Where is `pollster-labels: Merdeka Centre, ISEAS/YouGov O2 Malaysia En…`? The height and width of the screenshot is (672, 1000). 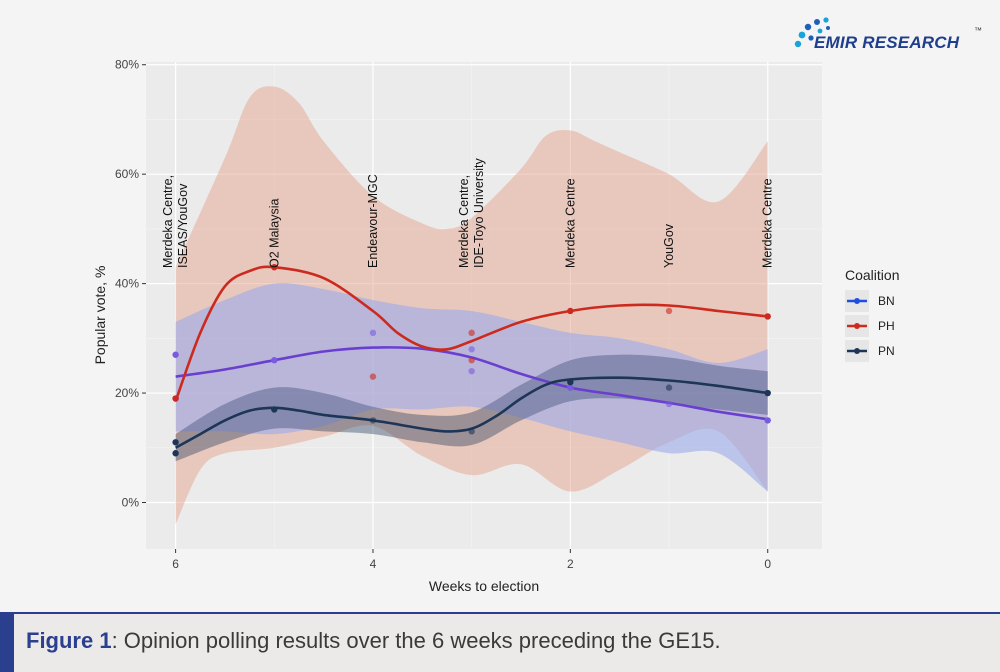
pollster-labels: Merdeka Centre, ISEAS/YouGov O2 Malaysia En… is located at coordinates (468, 213).